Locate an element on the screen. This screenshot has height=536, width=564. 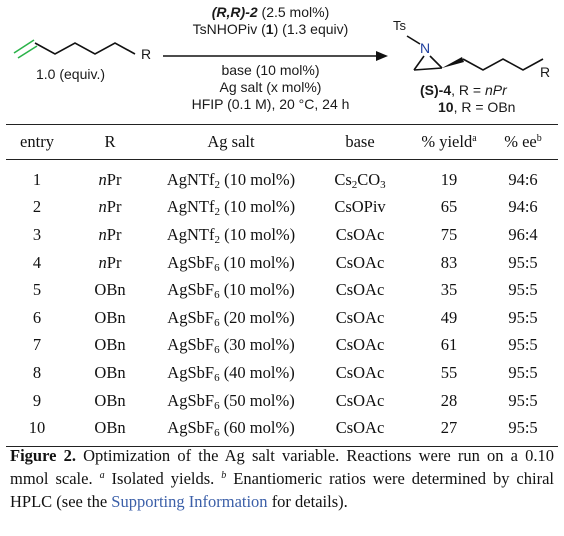
header-yield-text: % yield is located at coordinates (447, 141).